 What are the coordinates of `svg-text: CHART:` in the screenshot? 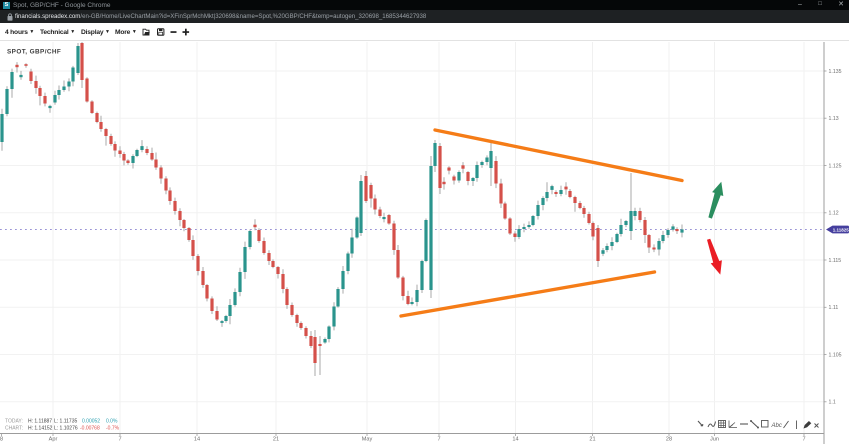 It's located at (14, 429).